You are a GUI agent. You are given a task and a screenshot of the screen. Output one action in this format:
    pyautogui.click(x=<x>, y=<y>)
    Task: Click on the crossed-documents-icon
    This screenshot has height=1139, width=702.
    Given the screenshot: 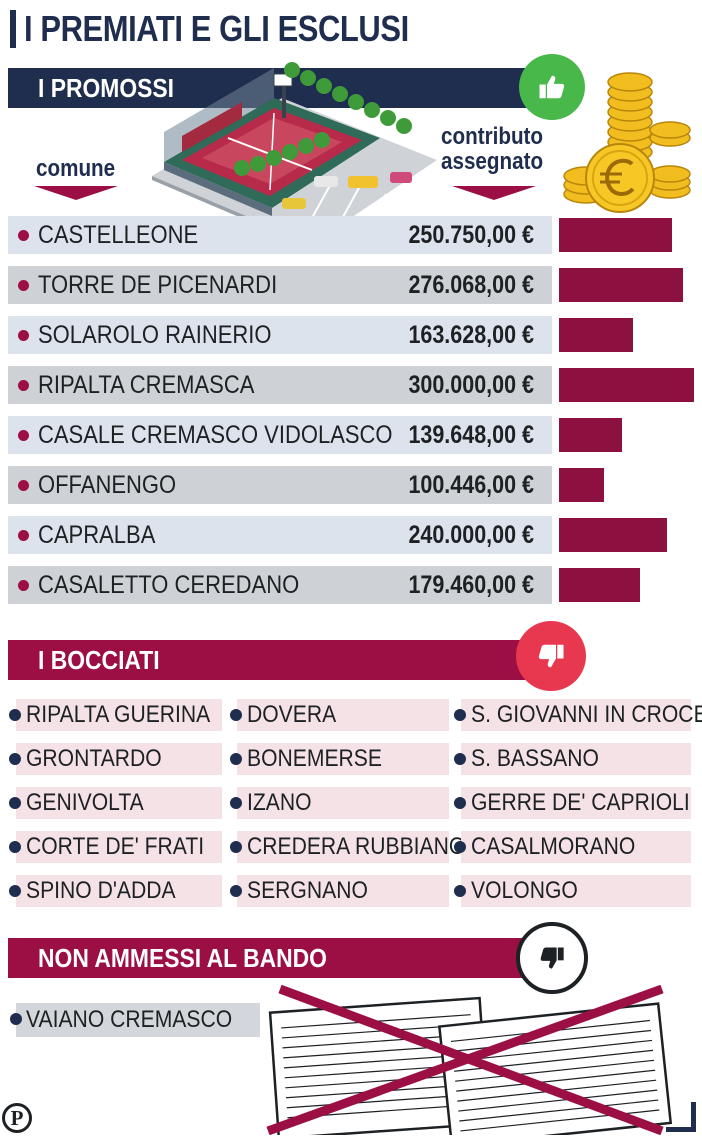 What is the action you would take?
    pyautogui.click(x=469, y=1060)
    